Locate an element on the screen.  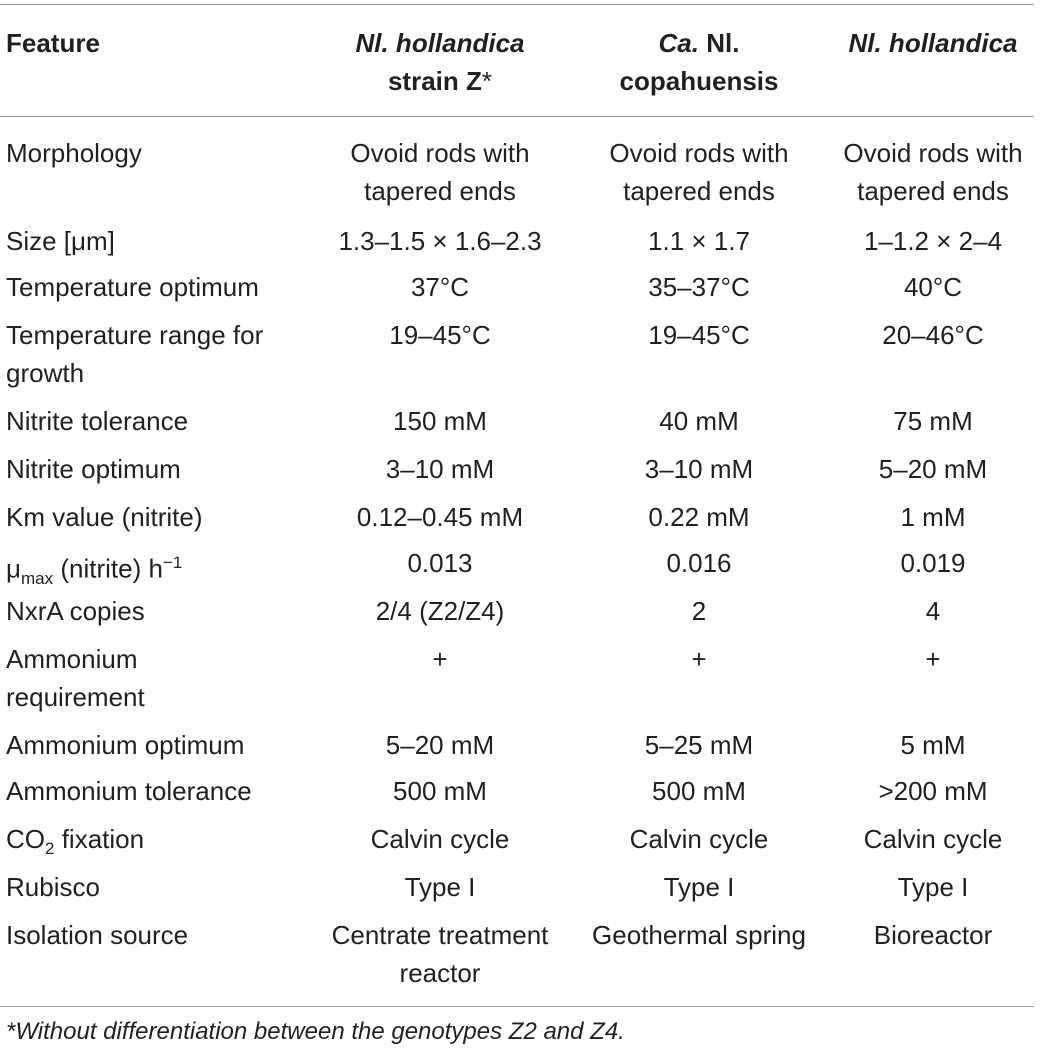
cell-line: 20–46°C is located at coordinates (933, 335).